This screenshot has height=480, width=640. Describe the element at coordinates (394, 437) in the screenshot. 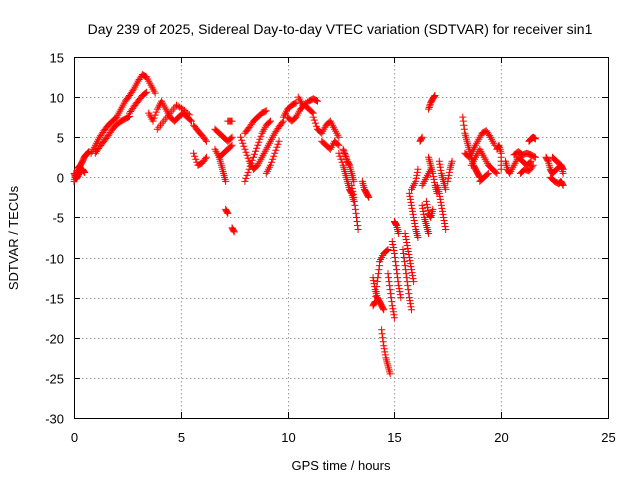

I see `x-tick-label: 15` at that location.